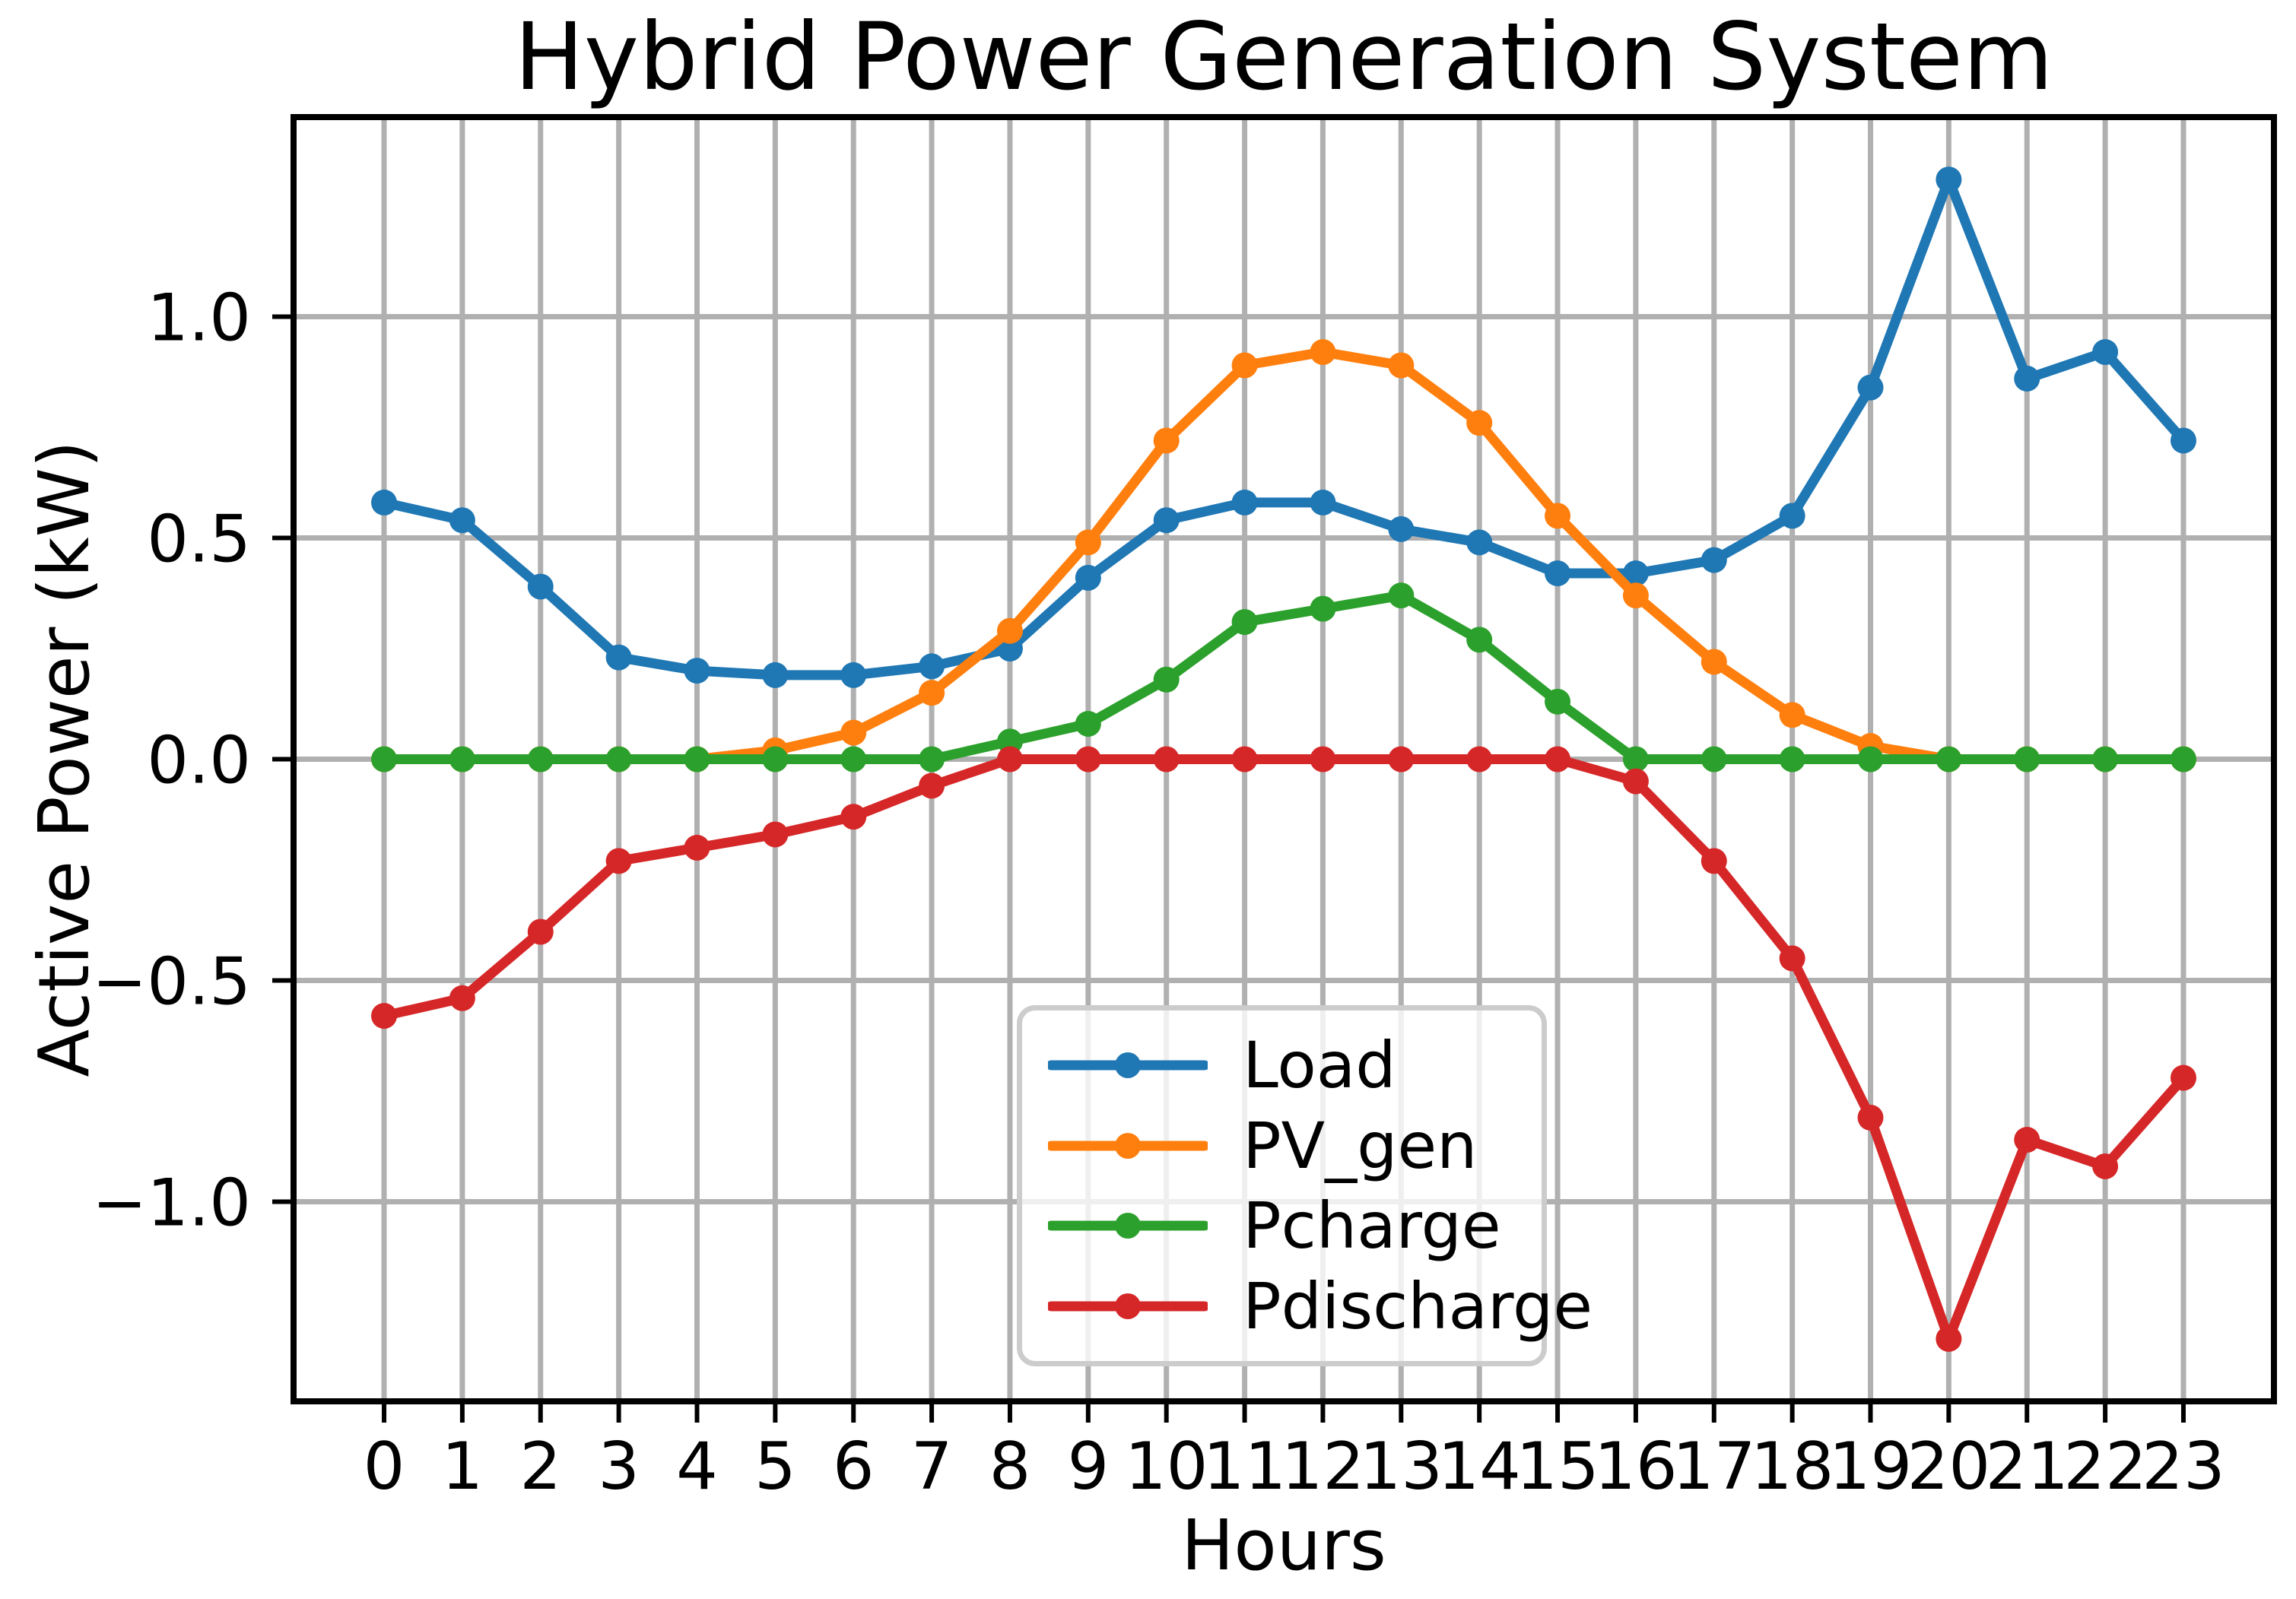 The image size is (2296, 1599). Describe the element at coordinates (199, 761) in the screenshot. I see `y-tick-label: 0.0` at that location.